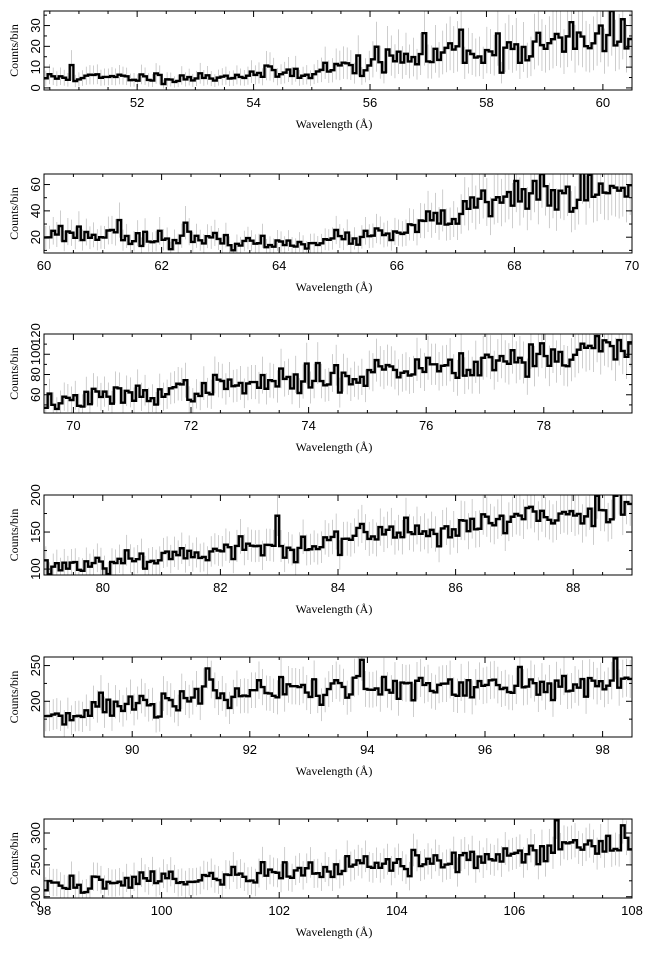 Image resolution: width=652 pixels, height=958 pixels. I want to click on x-tick-label: 84, so click(338, 587).